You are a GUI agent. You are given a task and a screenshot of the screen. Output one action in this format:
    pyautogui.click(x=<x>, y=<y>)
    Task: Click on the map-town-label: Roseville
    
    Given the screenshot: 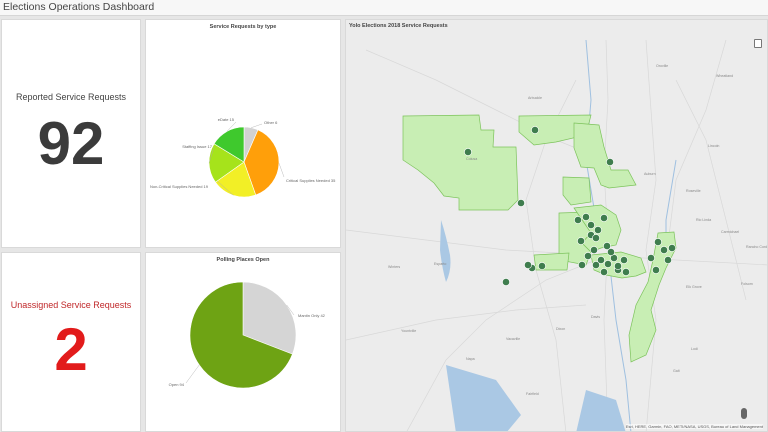 What is the action you would take?
    pyautogui.click(x=693, y=191)
    